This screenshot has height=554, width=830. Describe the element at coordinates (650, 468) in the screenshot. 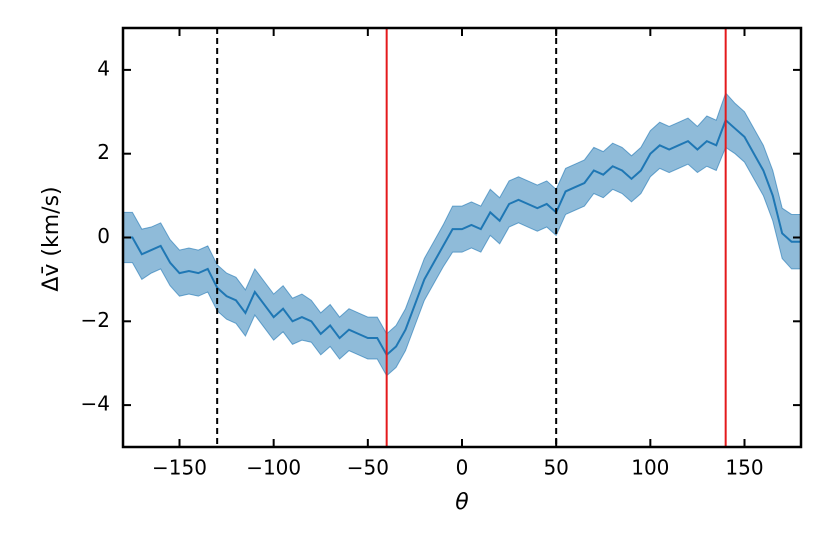

I see `x-tick-label: 100` at that location.